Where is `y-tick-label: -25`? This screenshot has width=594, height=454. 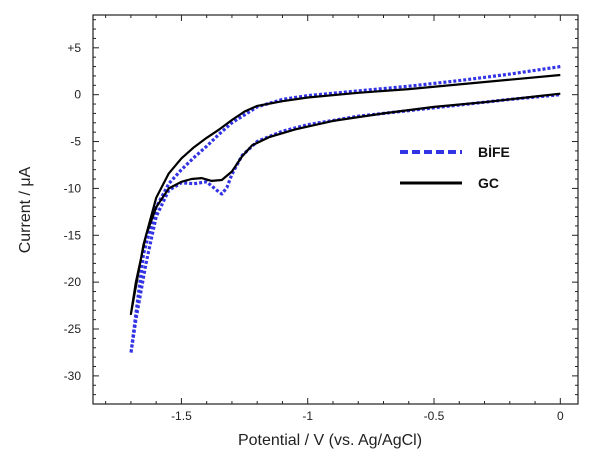 y-tick-label: -25 is located at coordinates (73, 329).